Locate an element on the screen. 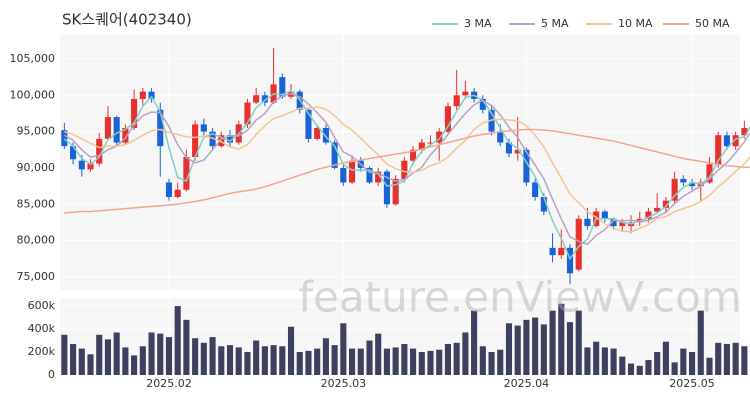  y-tick-label: 105,000 is located at coordinates (33, 58).